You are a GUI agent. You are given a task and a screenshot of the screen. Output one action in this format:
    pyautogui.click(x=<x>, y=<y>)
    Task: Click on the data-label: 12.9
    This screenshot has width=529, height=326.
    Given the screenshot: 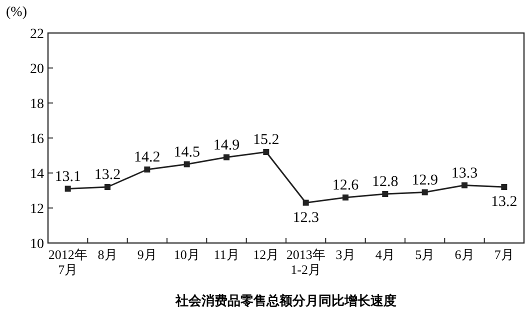 What is the action you would take?
    pyautogui.click(x=425, y=180)
    